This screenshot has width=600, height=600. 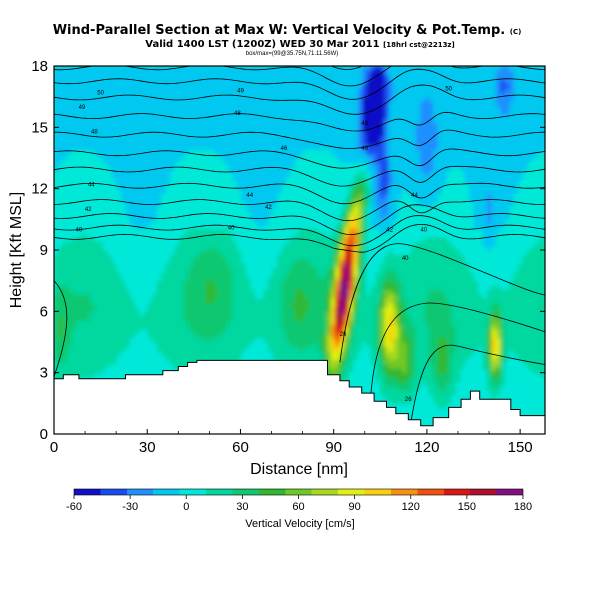 What do you see at coordinates (298, 492) in the screenshot?
I see `colorbar-bar` at bounding box center [298, 492].